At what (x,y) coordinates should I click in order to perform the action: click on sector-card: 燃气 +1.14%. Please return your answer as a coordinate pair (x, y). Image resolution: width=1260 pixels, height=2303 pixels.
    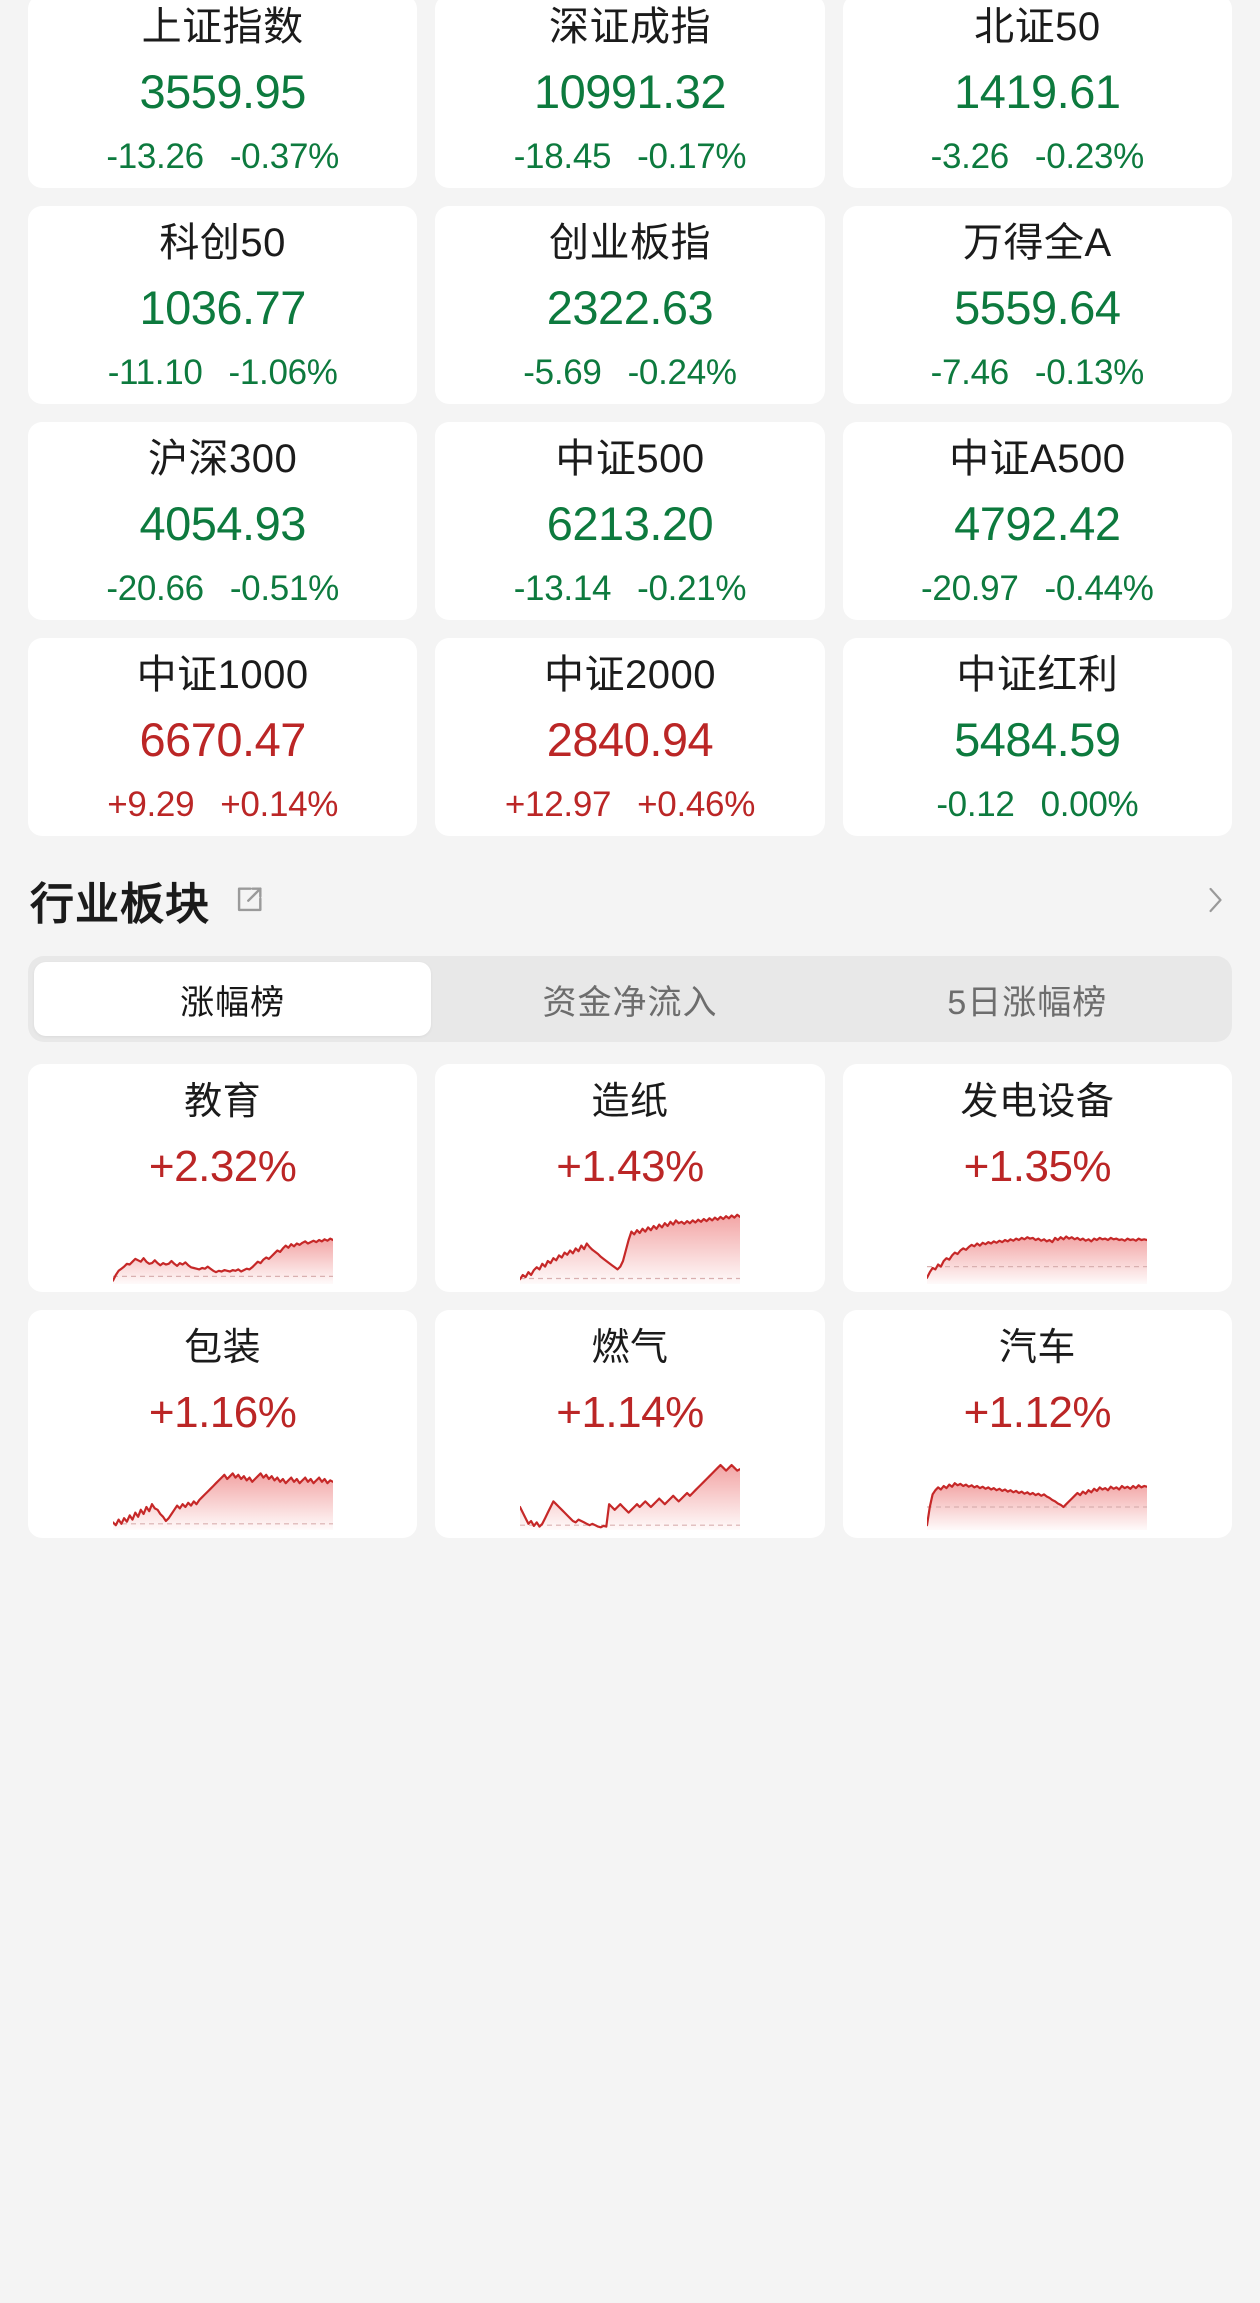
    Looking at the image, I should click on (630, 1424).